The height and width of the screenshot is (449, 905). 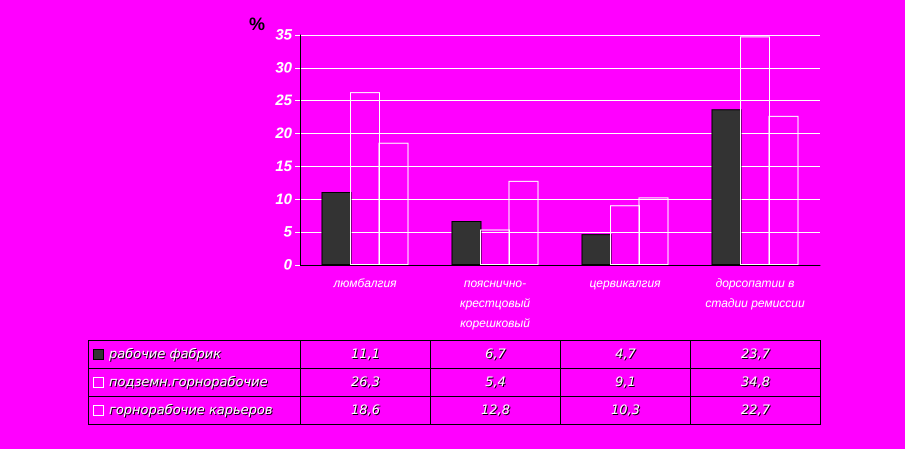 What do you see at coordinates (288, 265) in the screenshot?
I see `y-tick-label: 0` at bounding box center [288, 265].